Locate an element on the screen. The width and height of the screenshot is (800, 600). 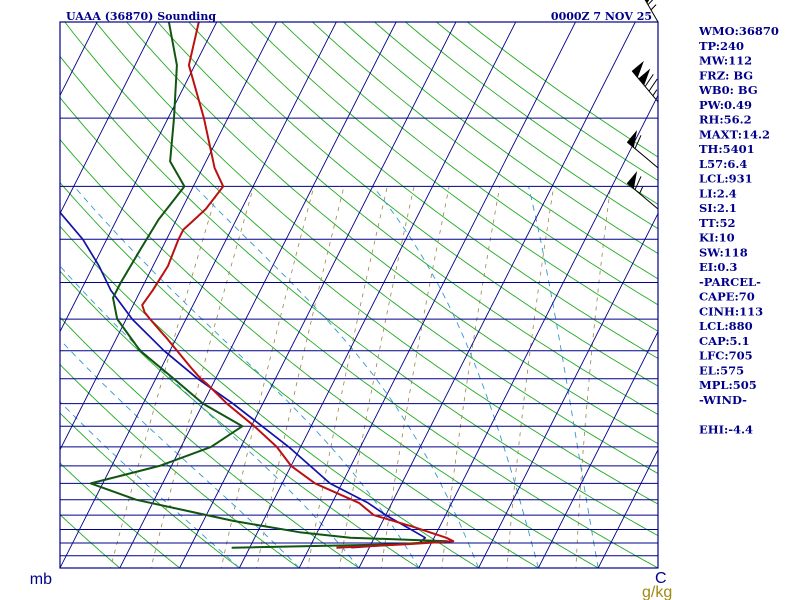
index-line: L57:6.4 is located at coordinates (723, 164).